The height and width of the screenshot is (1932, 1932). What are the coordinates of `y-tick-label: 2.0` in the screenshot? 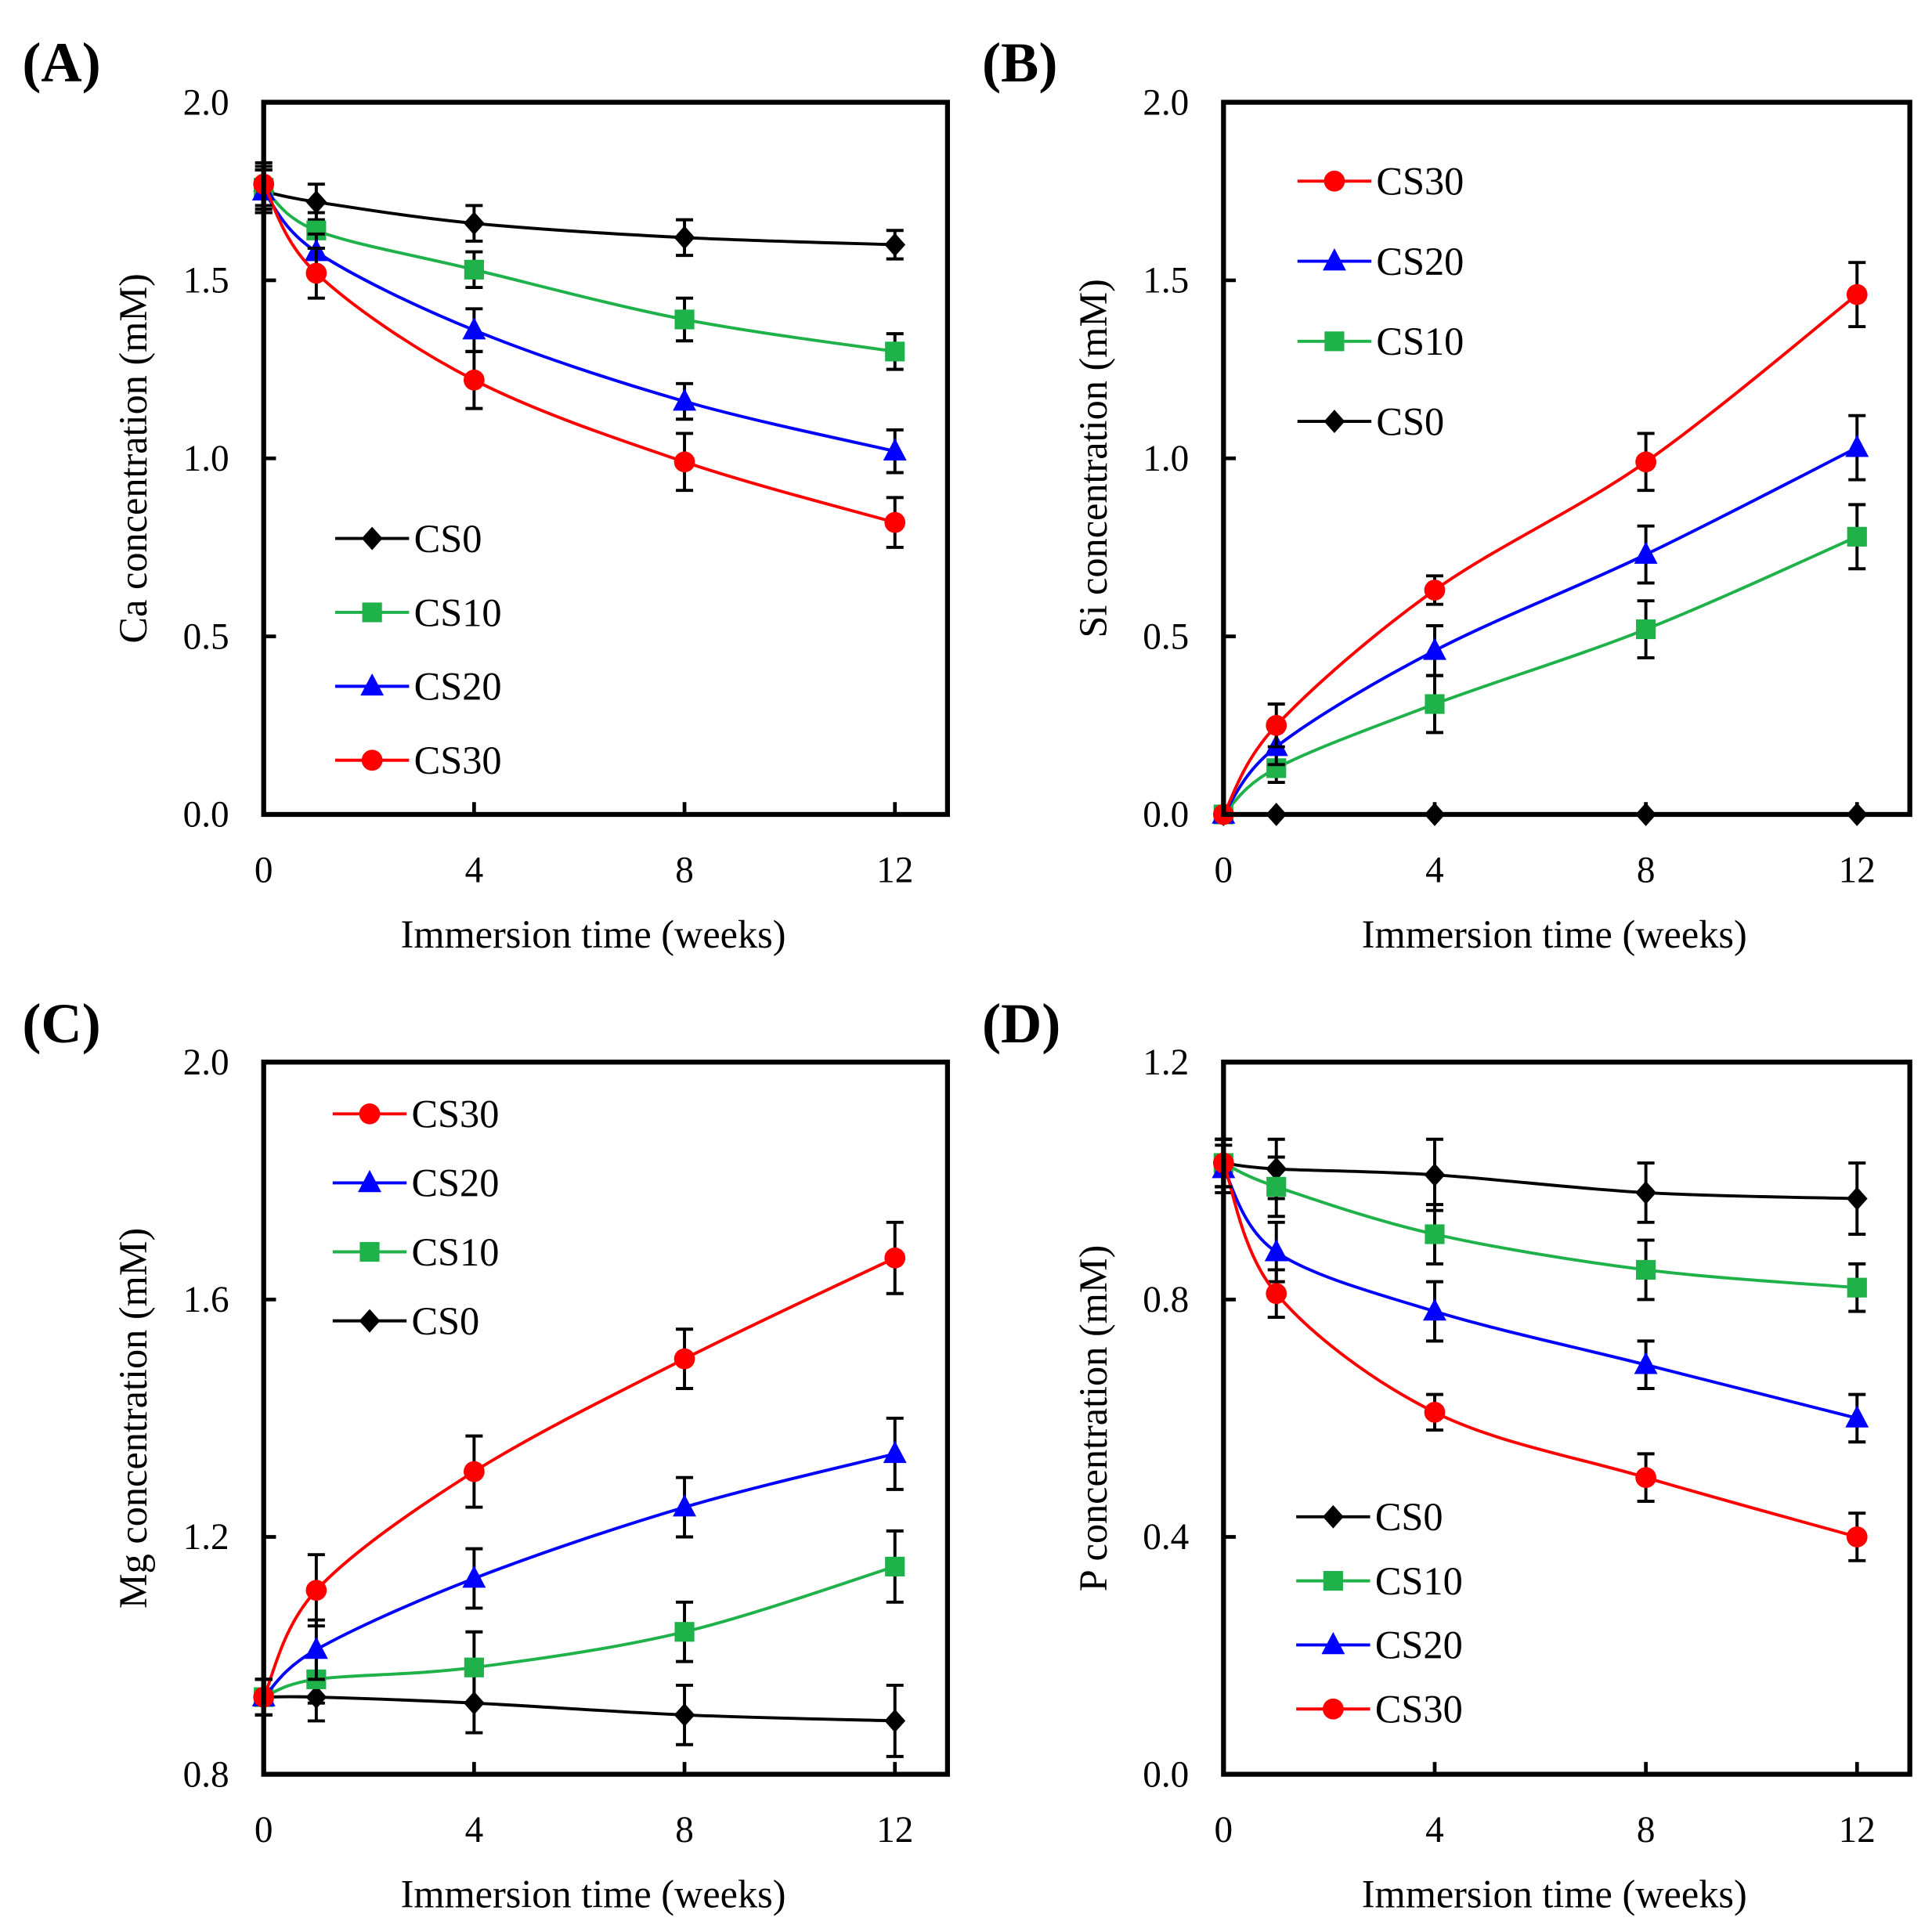 It's located at (206, 103).